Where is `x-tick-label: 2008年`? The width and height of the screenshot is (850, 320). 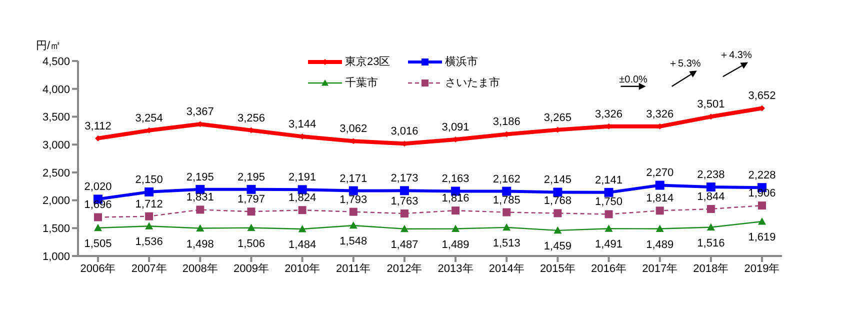 x-tick-label: 2008年 is located at coordinates (200, 268).